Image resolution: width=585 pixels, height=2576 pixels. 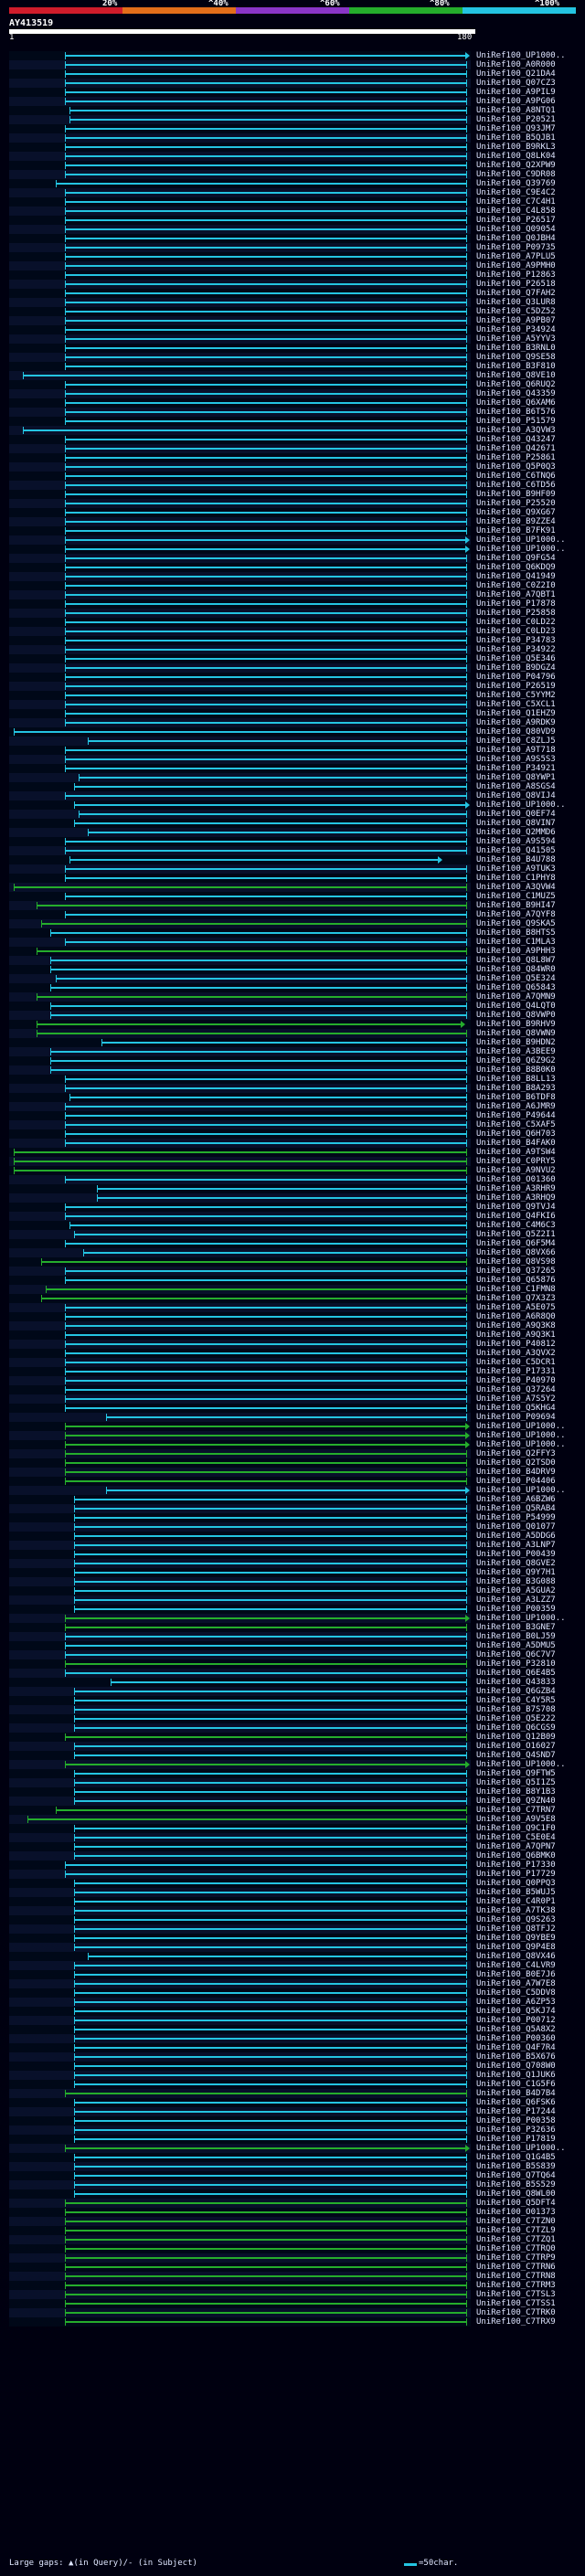 I want to click on hit-link: UniRef100_Q09054, so click(x=516, y=229).